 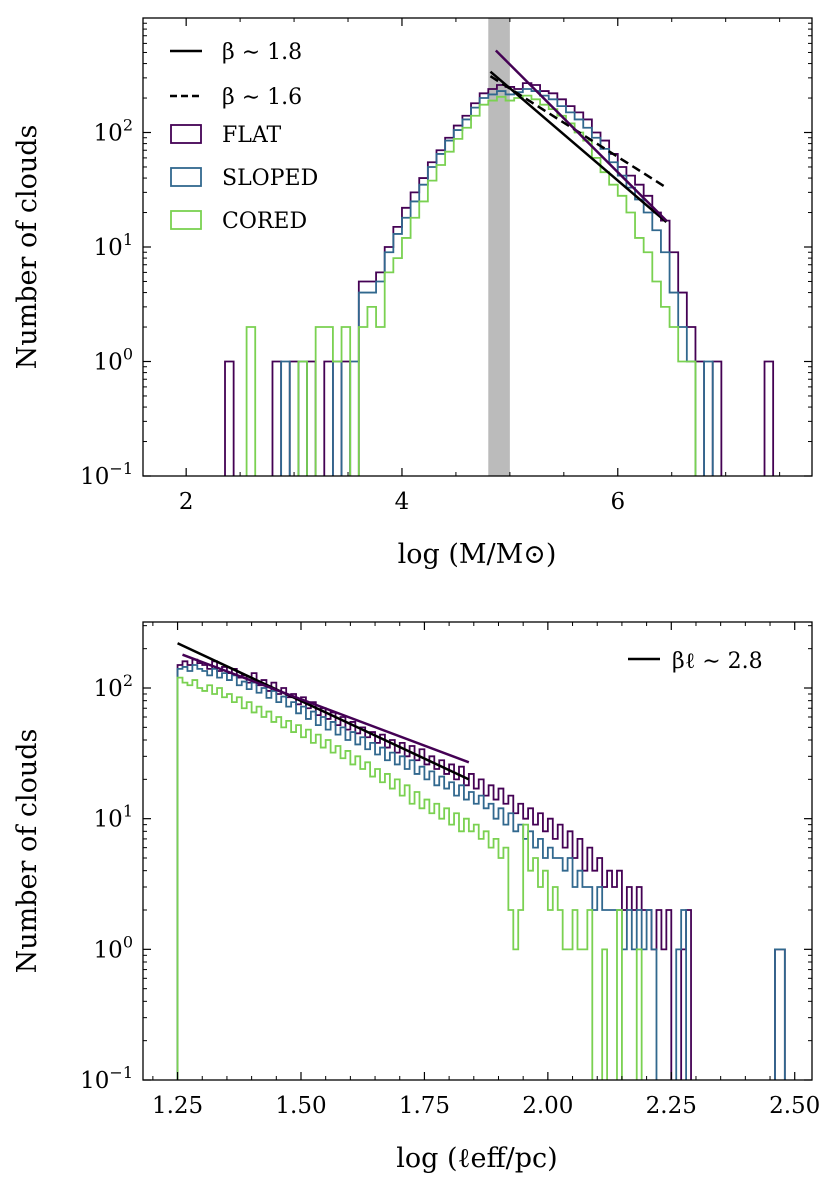 I want to click on bottom-fit-flat-fit, so click(x=326, y=708).